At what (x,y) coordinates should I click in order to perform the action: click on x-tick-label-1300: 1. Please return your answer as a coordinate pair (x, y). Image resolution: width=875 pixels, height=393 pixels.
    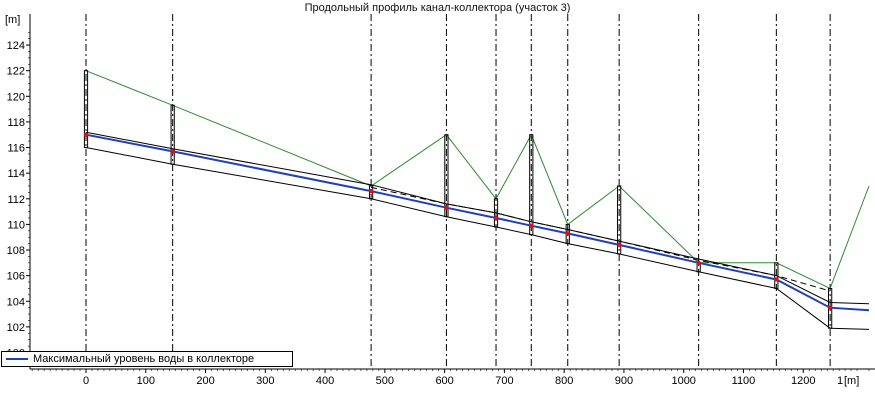
    Looking at the image, I should click on (840, 381).